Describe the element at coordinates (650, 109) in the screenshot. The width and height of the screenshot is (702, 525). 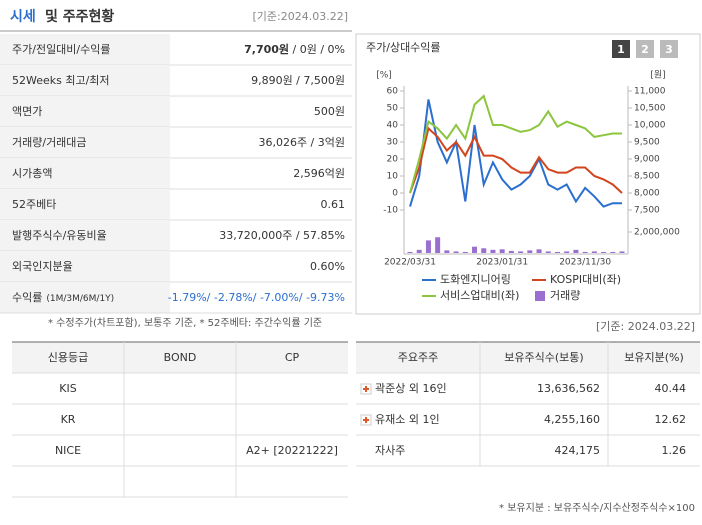
I see `y2-tick-label: 10,500` at that location.